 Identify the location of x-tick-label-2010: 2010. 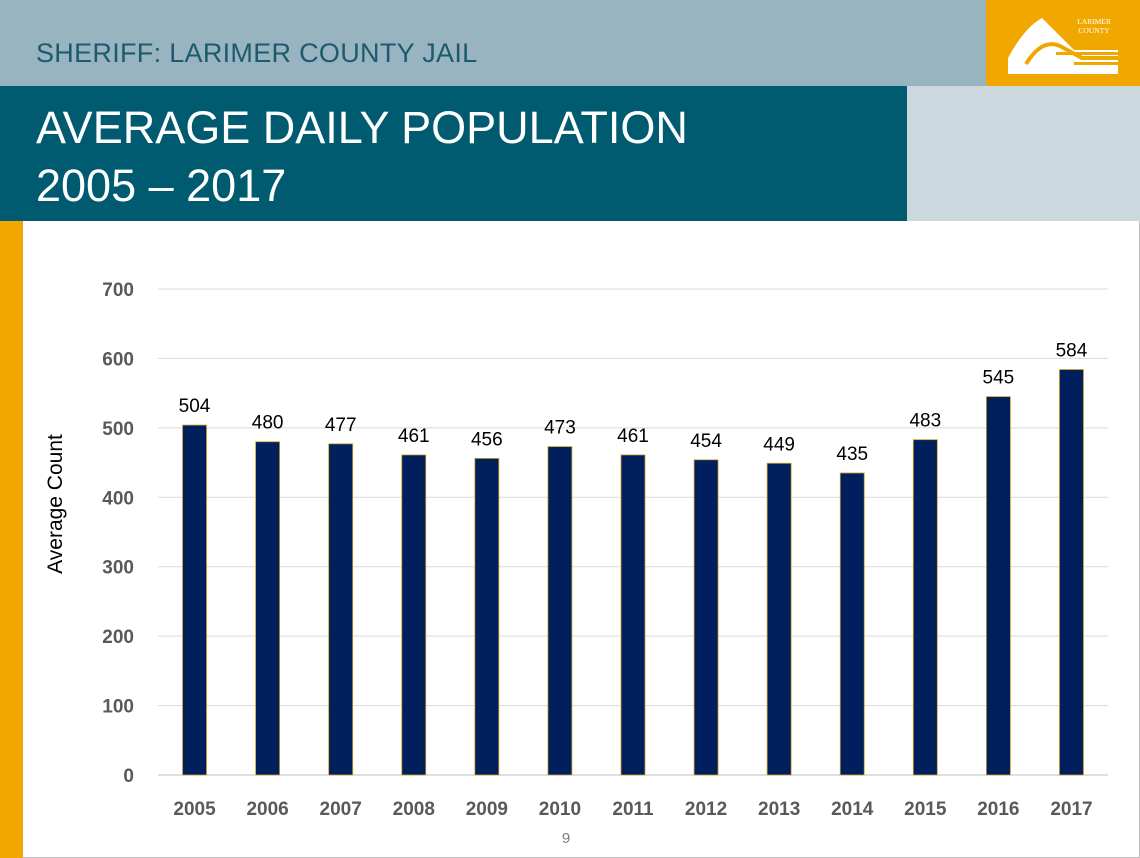
(560, 809).